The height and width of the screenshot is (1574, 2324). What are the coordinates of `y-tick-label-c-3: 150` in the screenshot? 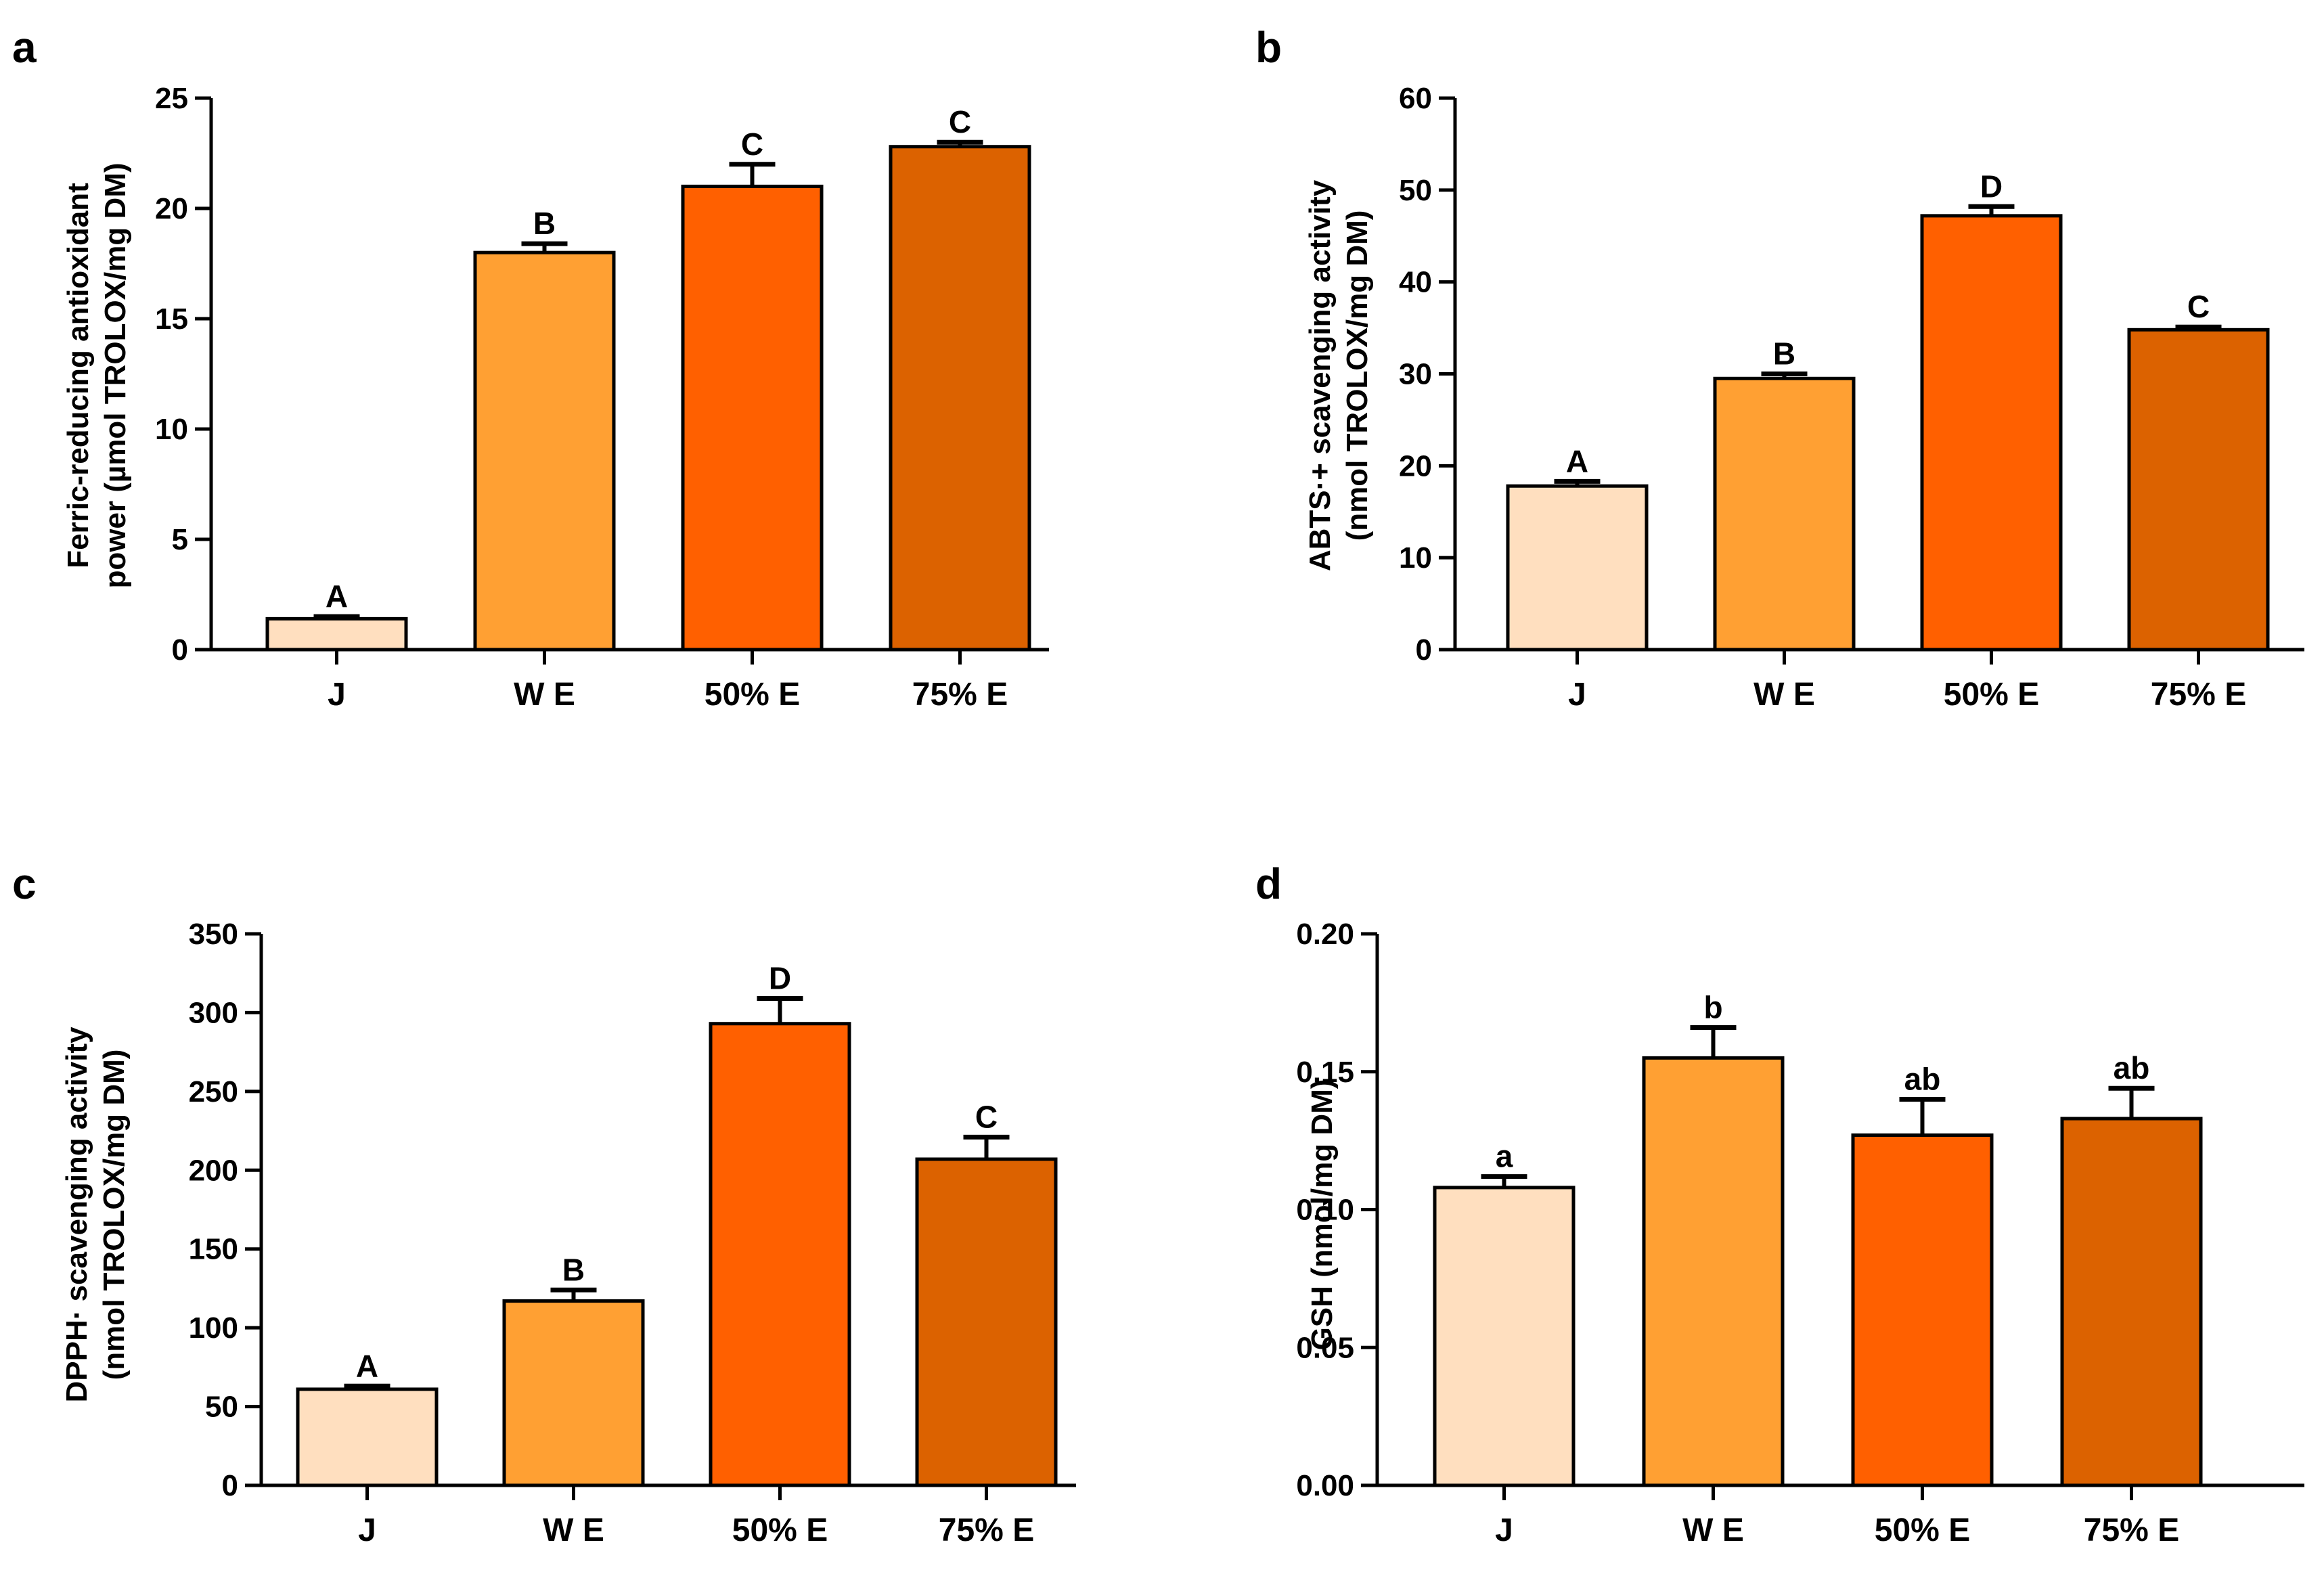 It's located at (213, 1250).